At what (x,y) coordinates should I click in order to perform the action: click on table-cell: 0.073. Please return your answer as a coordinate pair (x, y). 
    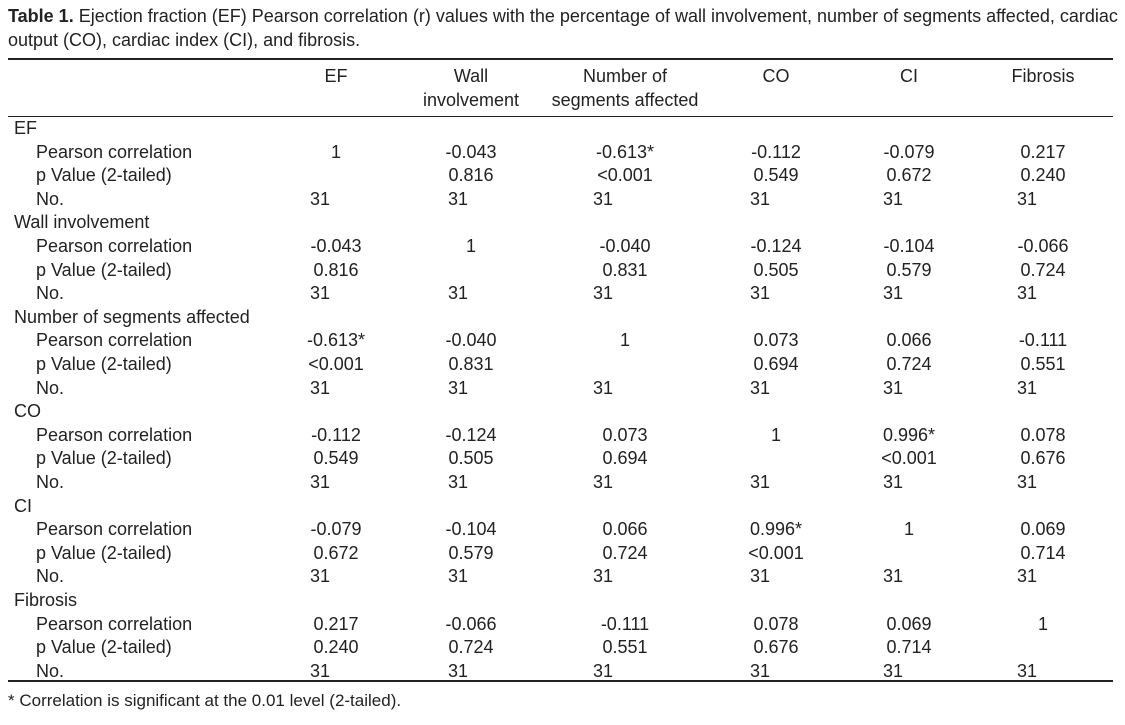
    Looking at the image, I should click on (625, 434).